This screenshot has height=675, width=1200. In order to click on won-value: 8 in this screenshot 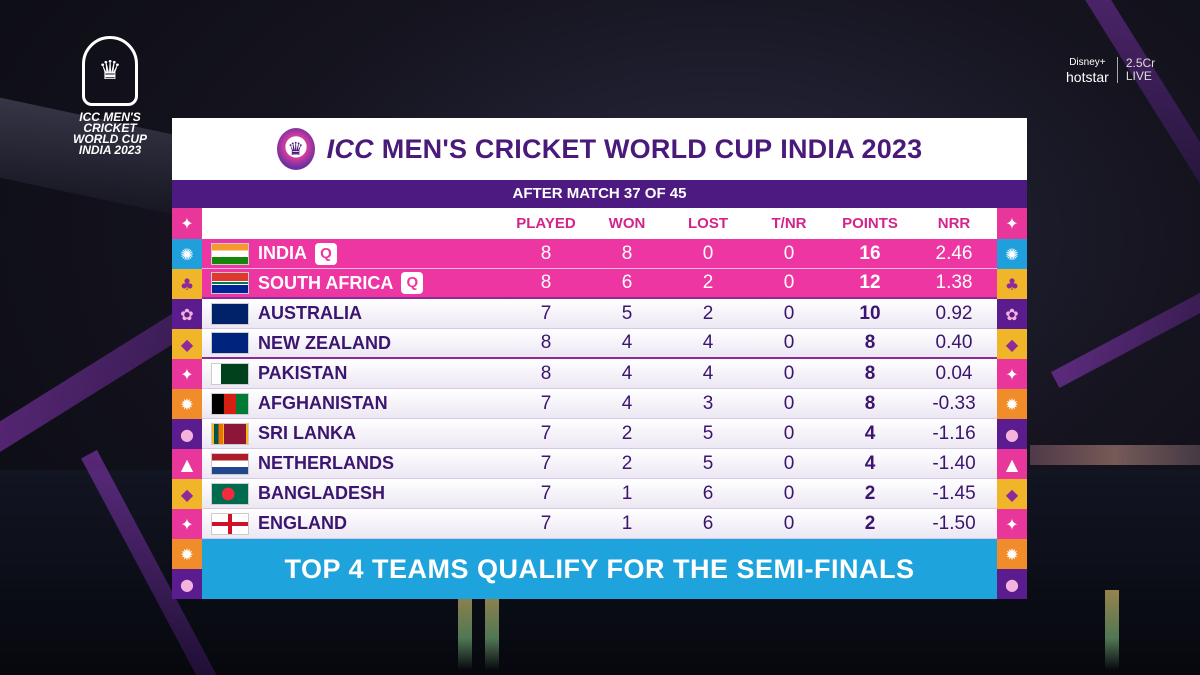, I will do `click(627, 253)`.